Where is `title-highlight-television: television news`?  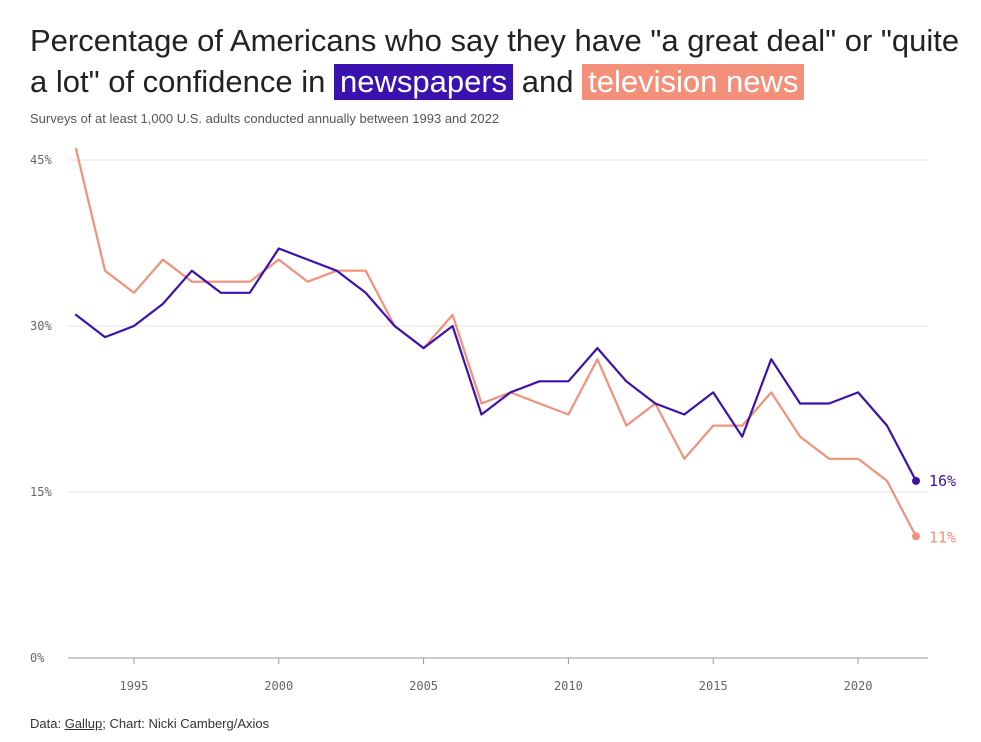 title-highlight-television: television news is located at coordinates (693, 82).